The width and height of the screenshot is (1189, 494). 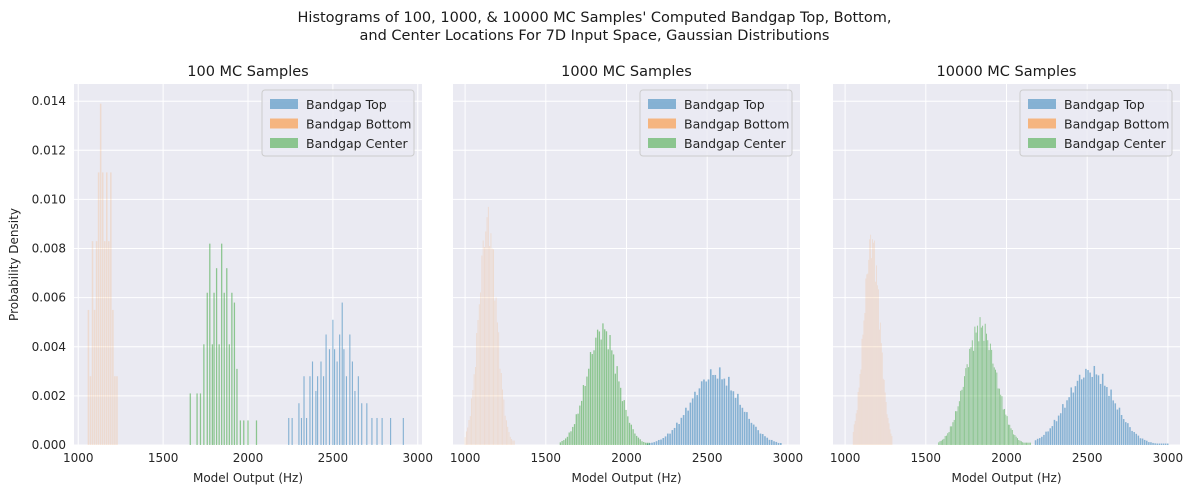 I want to click on x-tick-label: 2000, so click(x=248, y=458).